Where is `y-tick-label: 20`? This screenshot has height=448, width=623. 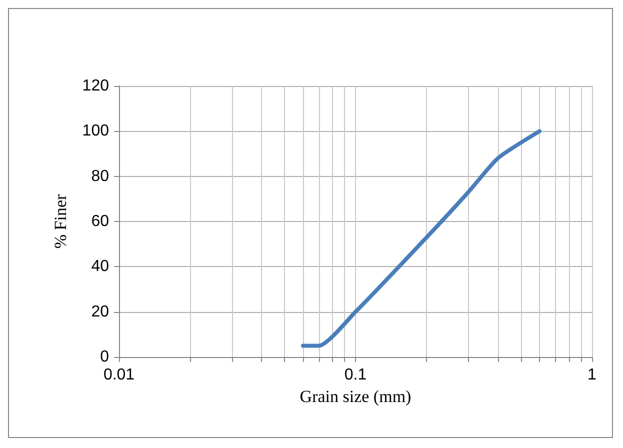 y-tick-label: 20 is located at coordinates (100, 311).